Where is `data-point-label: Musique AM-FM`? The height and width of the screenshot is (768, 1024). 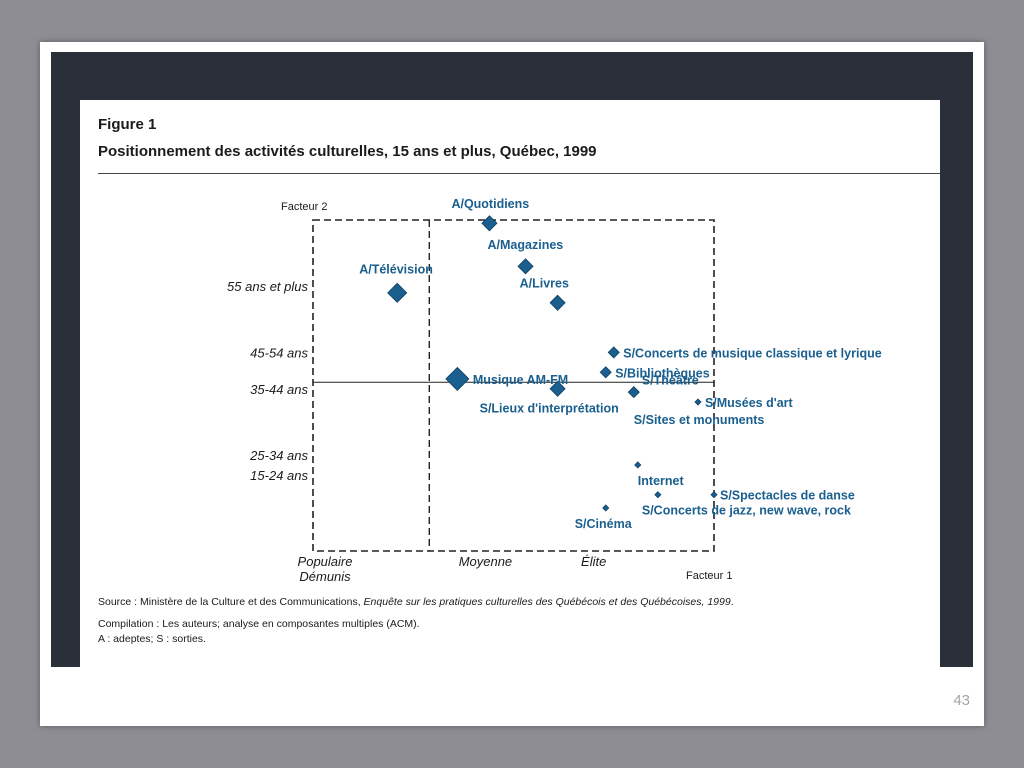 data-point-label: Musique AM-FM is located at coordinates (520, 380).